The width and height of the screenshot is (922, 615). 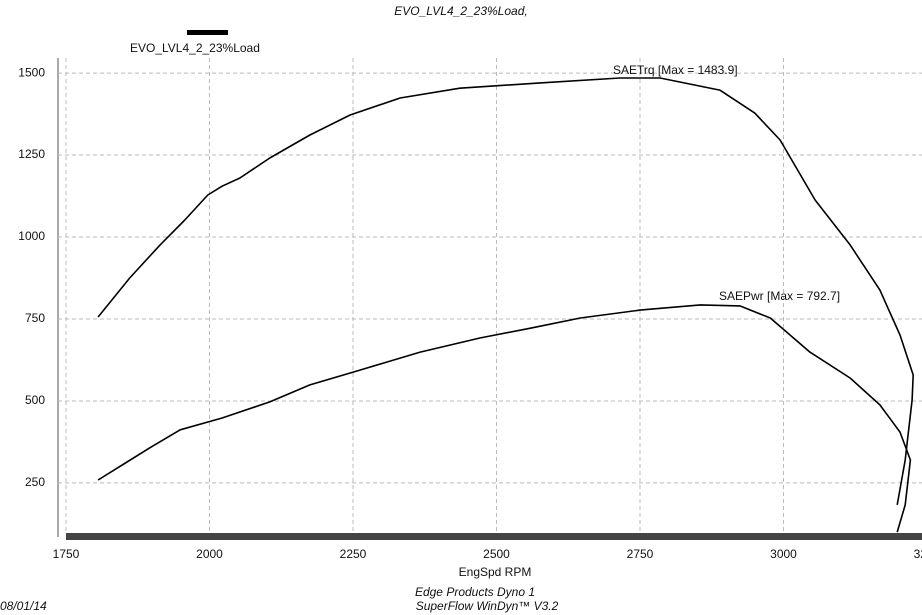 What do you see at coordinates (195, 48) in the screenshot?
I see `legend-label: EVO_LVL4_2_23%Load` at bounding box center [195, 48].